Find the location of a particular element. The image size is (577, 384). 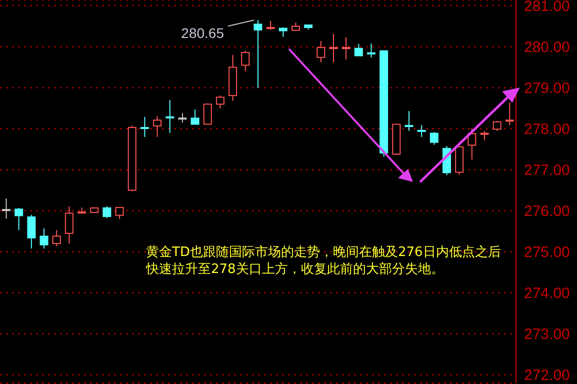

y-tick-label: 280.00 is located at coordinates (547, 47).